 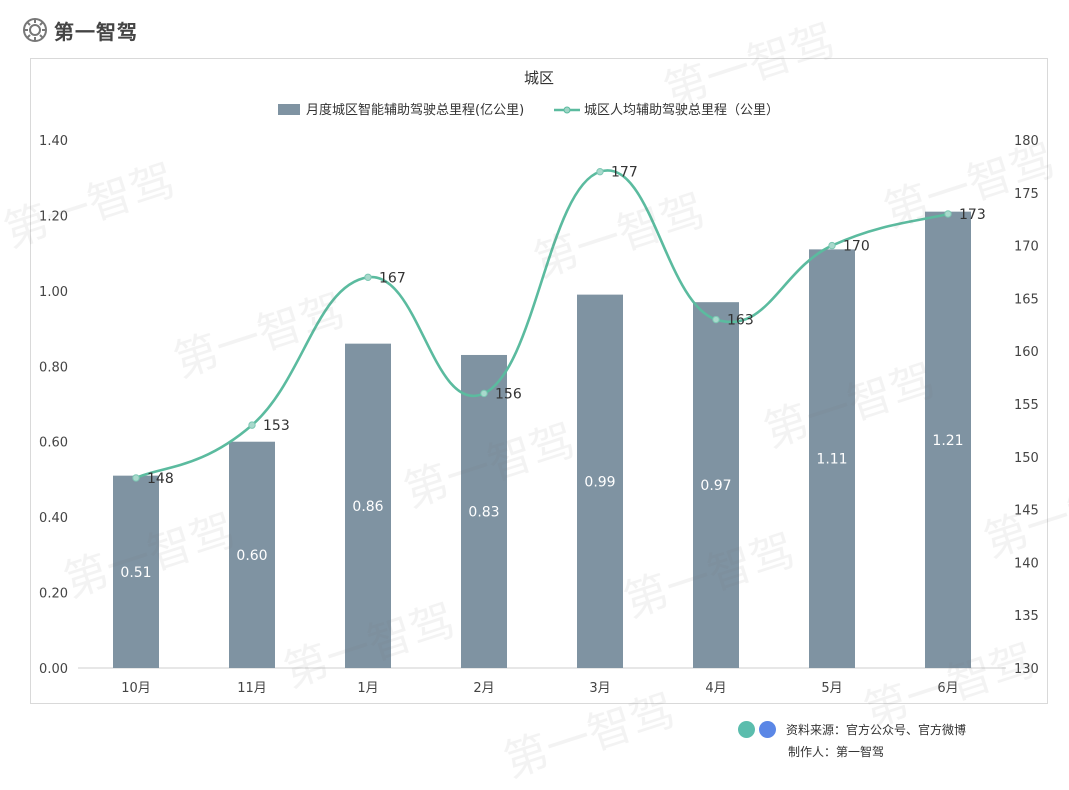 I want to click on x-tick-label: 2月, so click(x=483, y=688).